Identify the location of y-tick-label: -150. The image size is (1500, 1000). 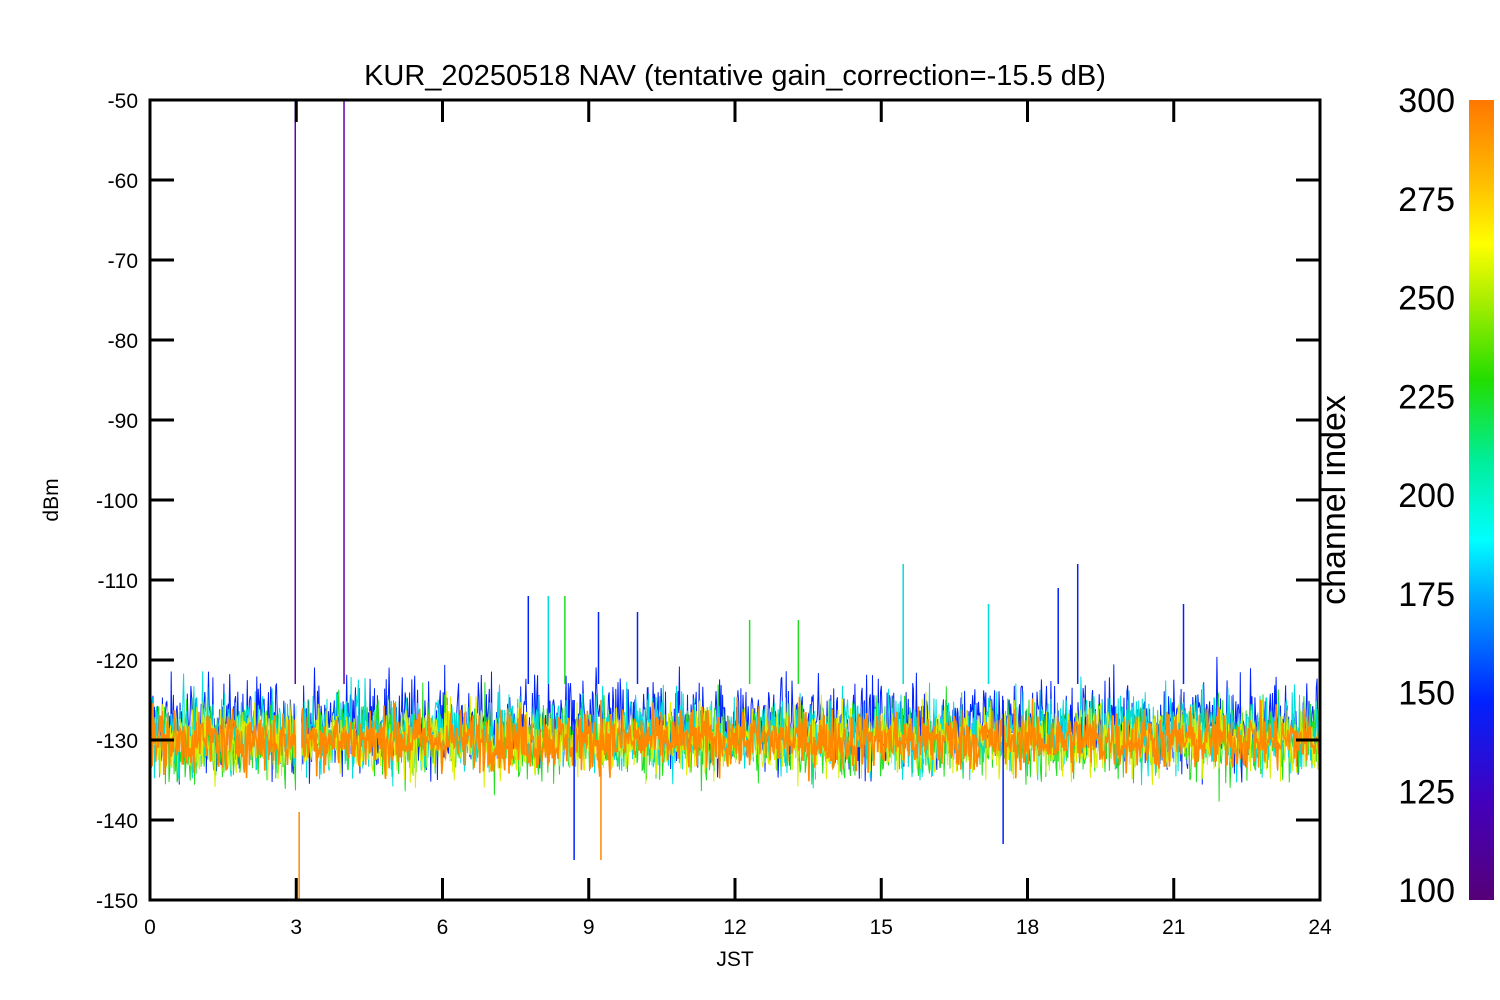
(117, 901).